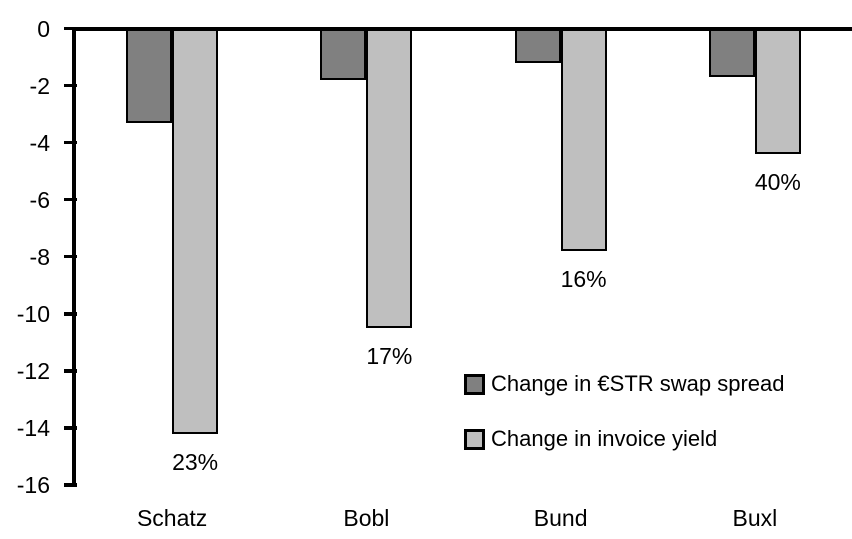 Image resolution: width=852 pixels, height=539 pixels. What do you see at coordinates (389, 356) in the screenshot?
I see `bar-value-label-bobl: 17%` at bounding box center [389, 356].